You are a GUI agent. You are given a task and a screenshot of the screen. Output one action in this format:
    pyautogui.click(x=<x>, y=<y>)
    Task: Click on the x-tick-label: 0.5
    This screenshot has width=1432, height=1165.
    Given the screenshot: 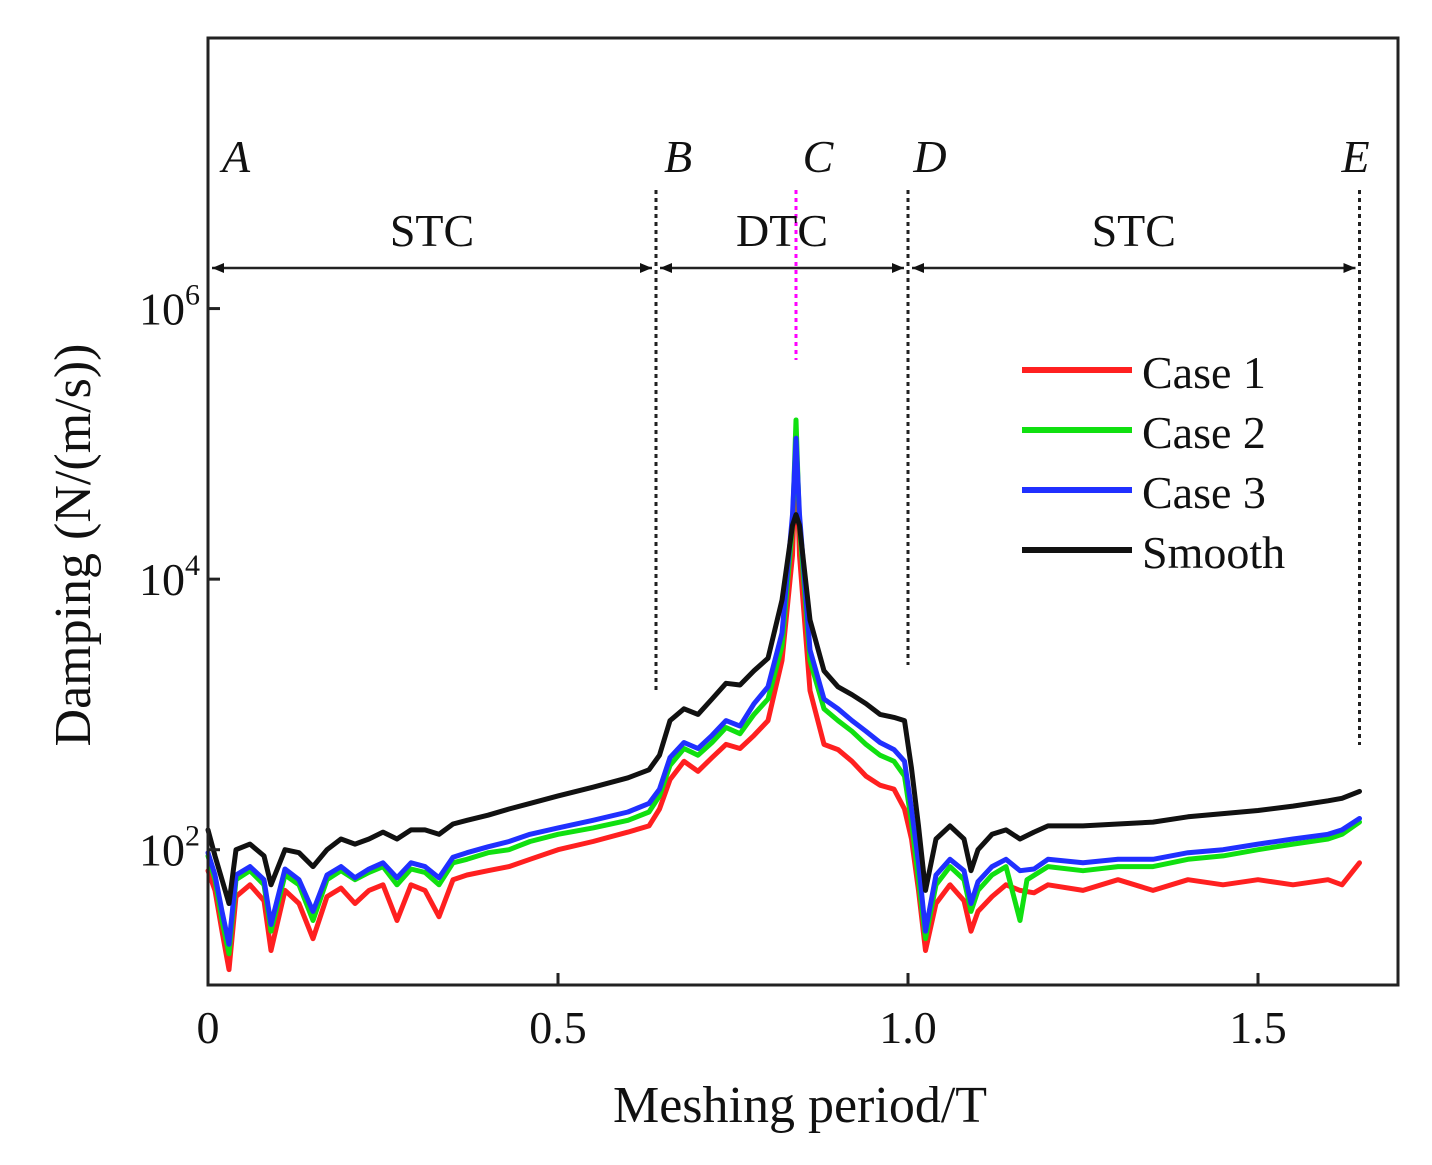 What is the action you would take?
    pyautogui.click(x=558, y=1027)
    